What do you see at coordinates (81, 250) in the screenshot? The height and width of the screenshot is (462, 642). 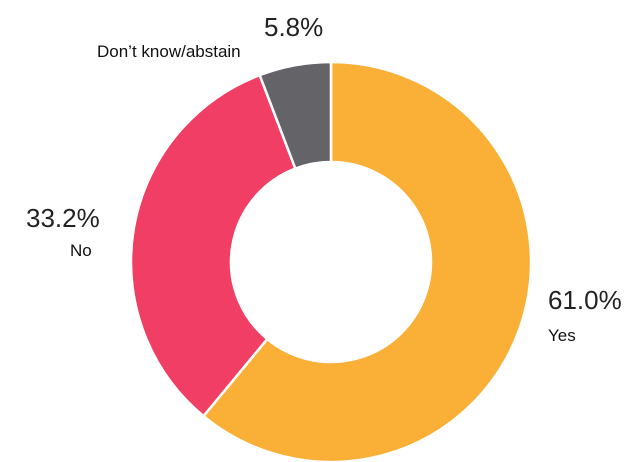 I see `slice-label-no: No` at bounding box center [81, 250].